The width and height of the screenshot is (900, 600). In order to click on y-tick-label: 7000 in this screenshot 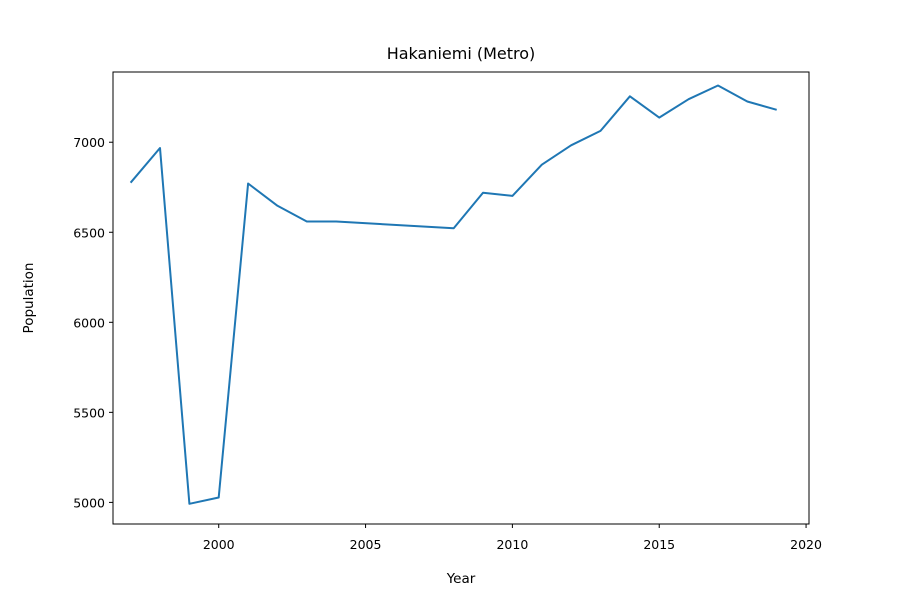, I will do `click(89, 142)`.